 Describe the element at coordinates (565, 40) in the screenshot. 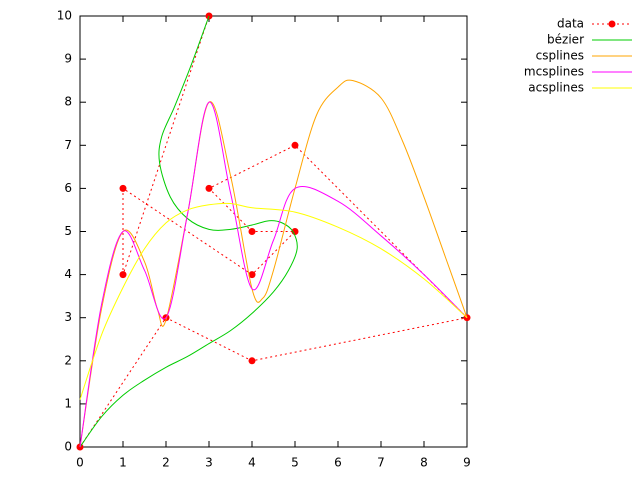

I see `legend-label: bézier` at that location.